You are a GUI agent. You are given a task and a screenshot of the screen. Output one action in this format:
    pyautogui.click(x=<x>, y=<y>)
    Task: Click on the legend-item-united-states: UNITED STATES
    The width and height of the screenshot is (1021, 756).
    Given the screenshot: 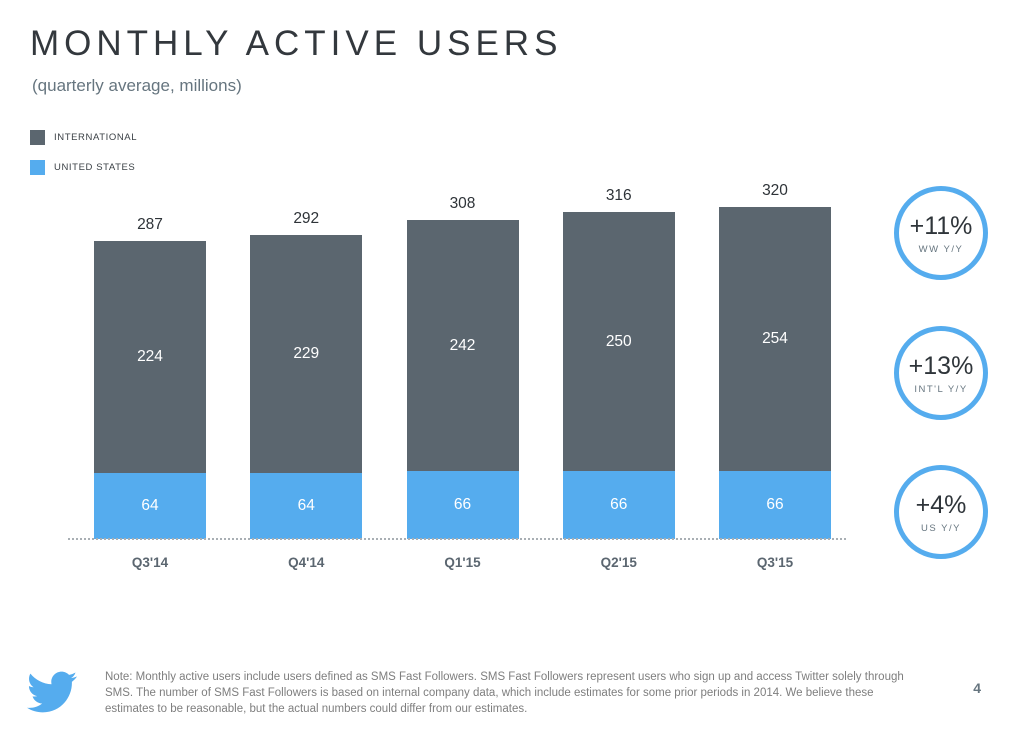 What is the action you would take?
    pyautogui.click(x=83, y=167)
    